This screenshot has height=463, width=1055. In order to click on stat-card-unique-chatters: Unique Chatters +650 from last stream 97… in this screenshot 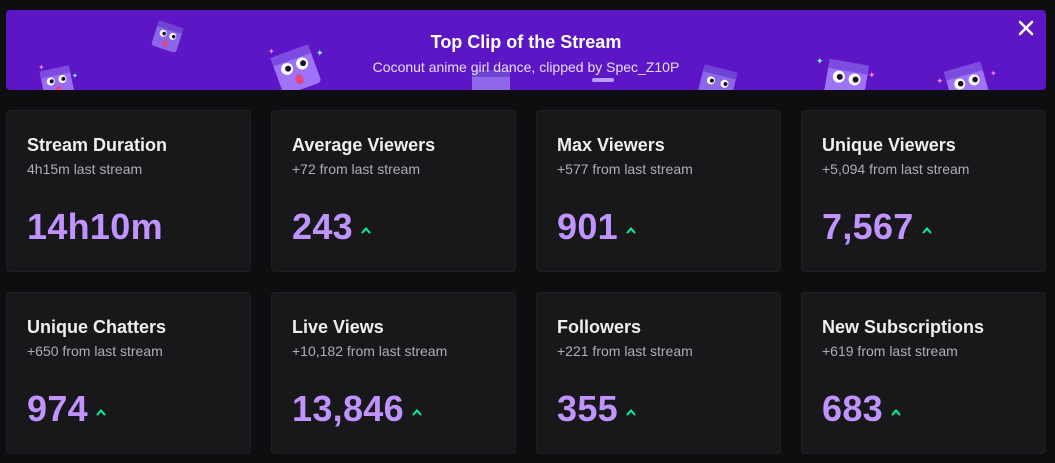, I will do `click(128, 373)`.